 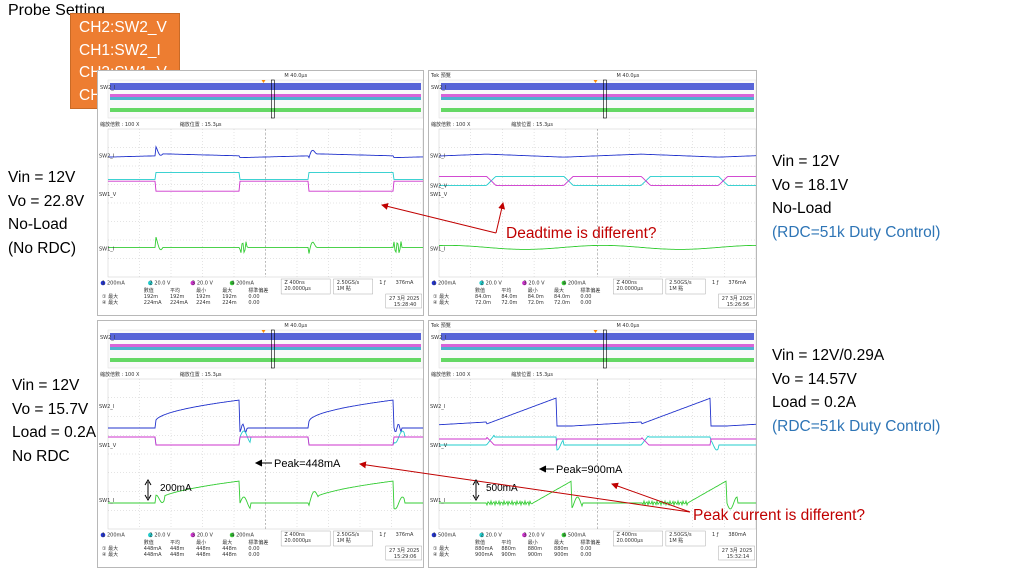 What do you see at coordinates (46, 201) in the screenshot?
I see `condition-vo: Vo = 22.8V` at bounding box center [46, 201].